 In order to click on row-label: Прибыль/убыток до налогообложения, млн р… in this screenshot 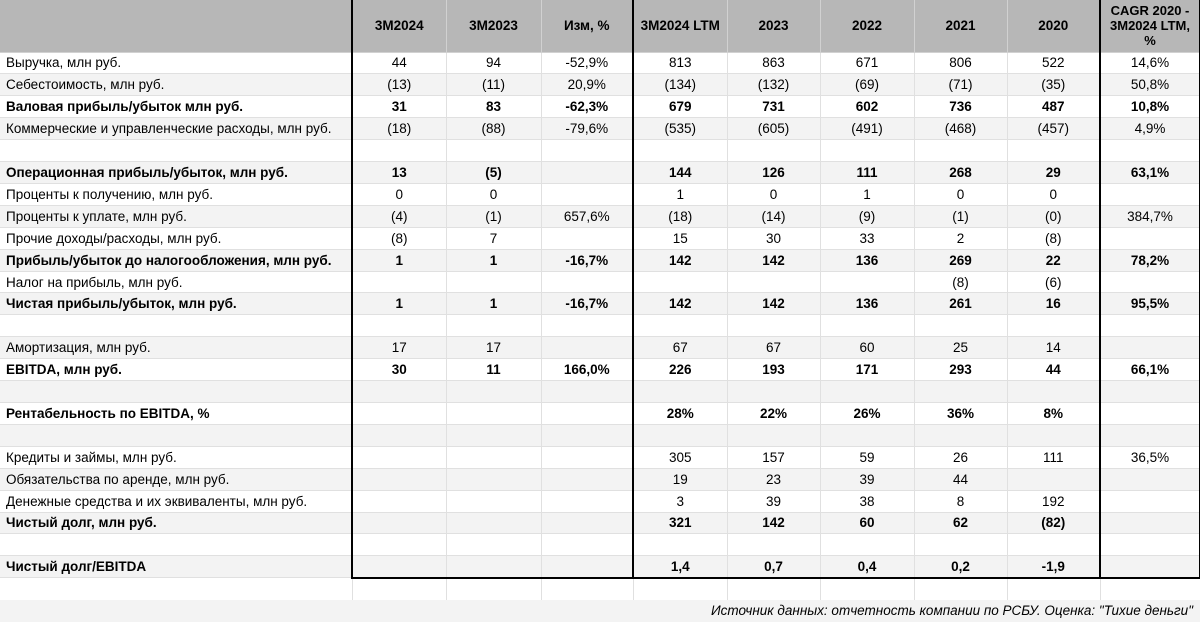, I will do `click(176, 260)`.